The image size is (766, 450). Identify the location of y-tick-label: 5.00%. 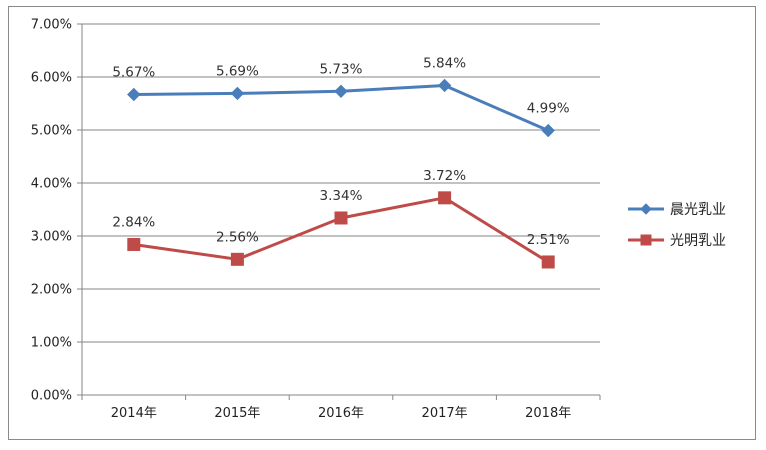
(51, 131).